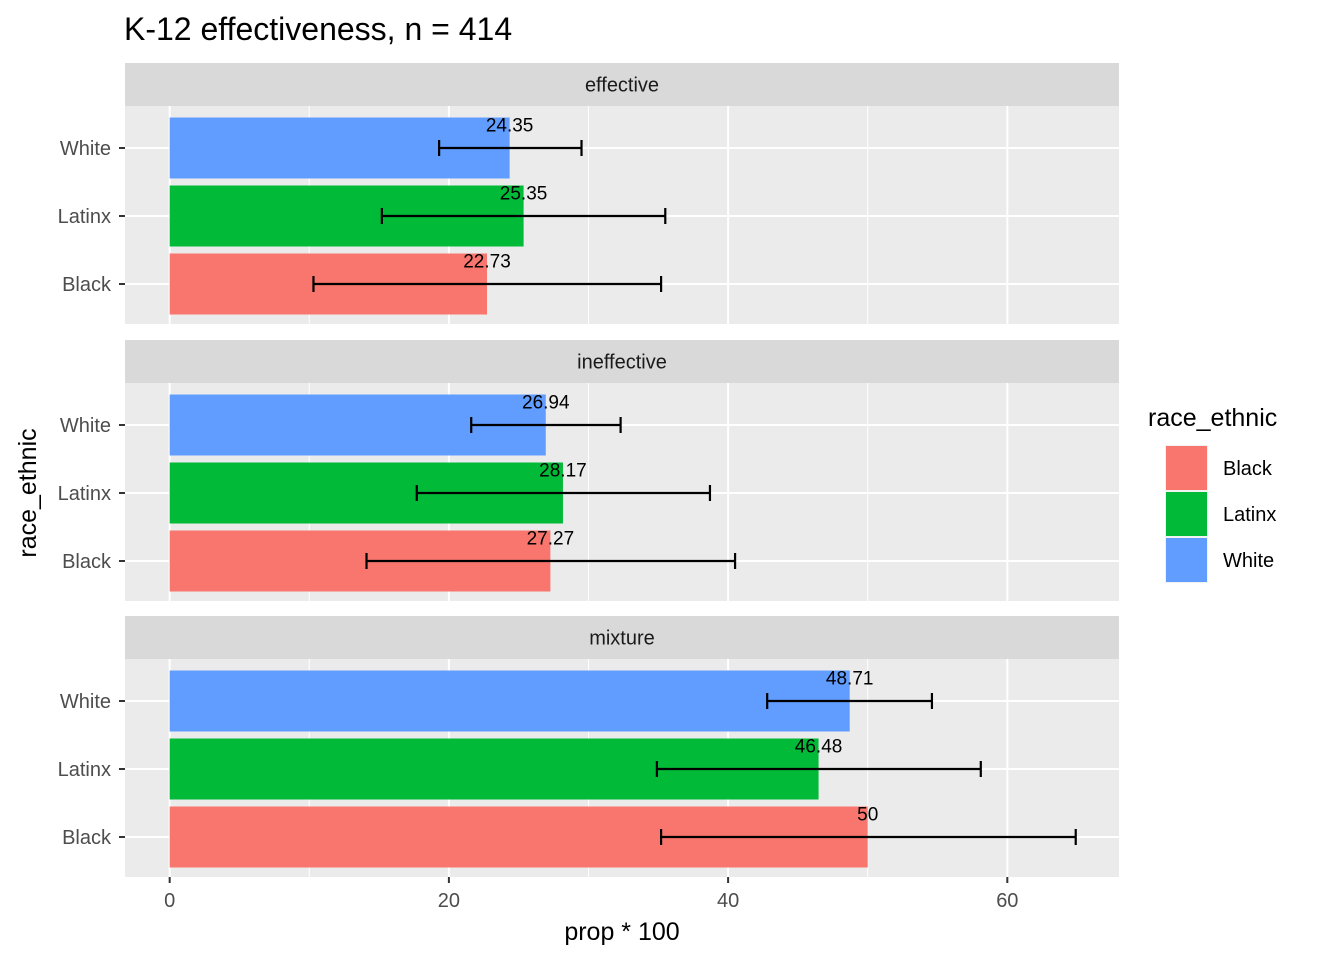 The height and width of the screenshot is (960, 1344). I want to click on facet-strip-label: mixture, so click(622, 639).